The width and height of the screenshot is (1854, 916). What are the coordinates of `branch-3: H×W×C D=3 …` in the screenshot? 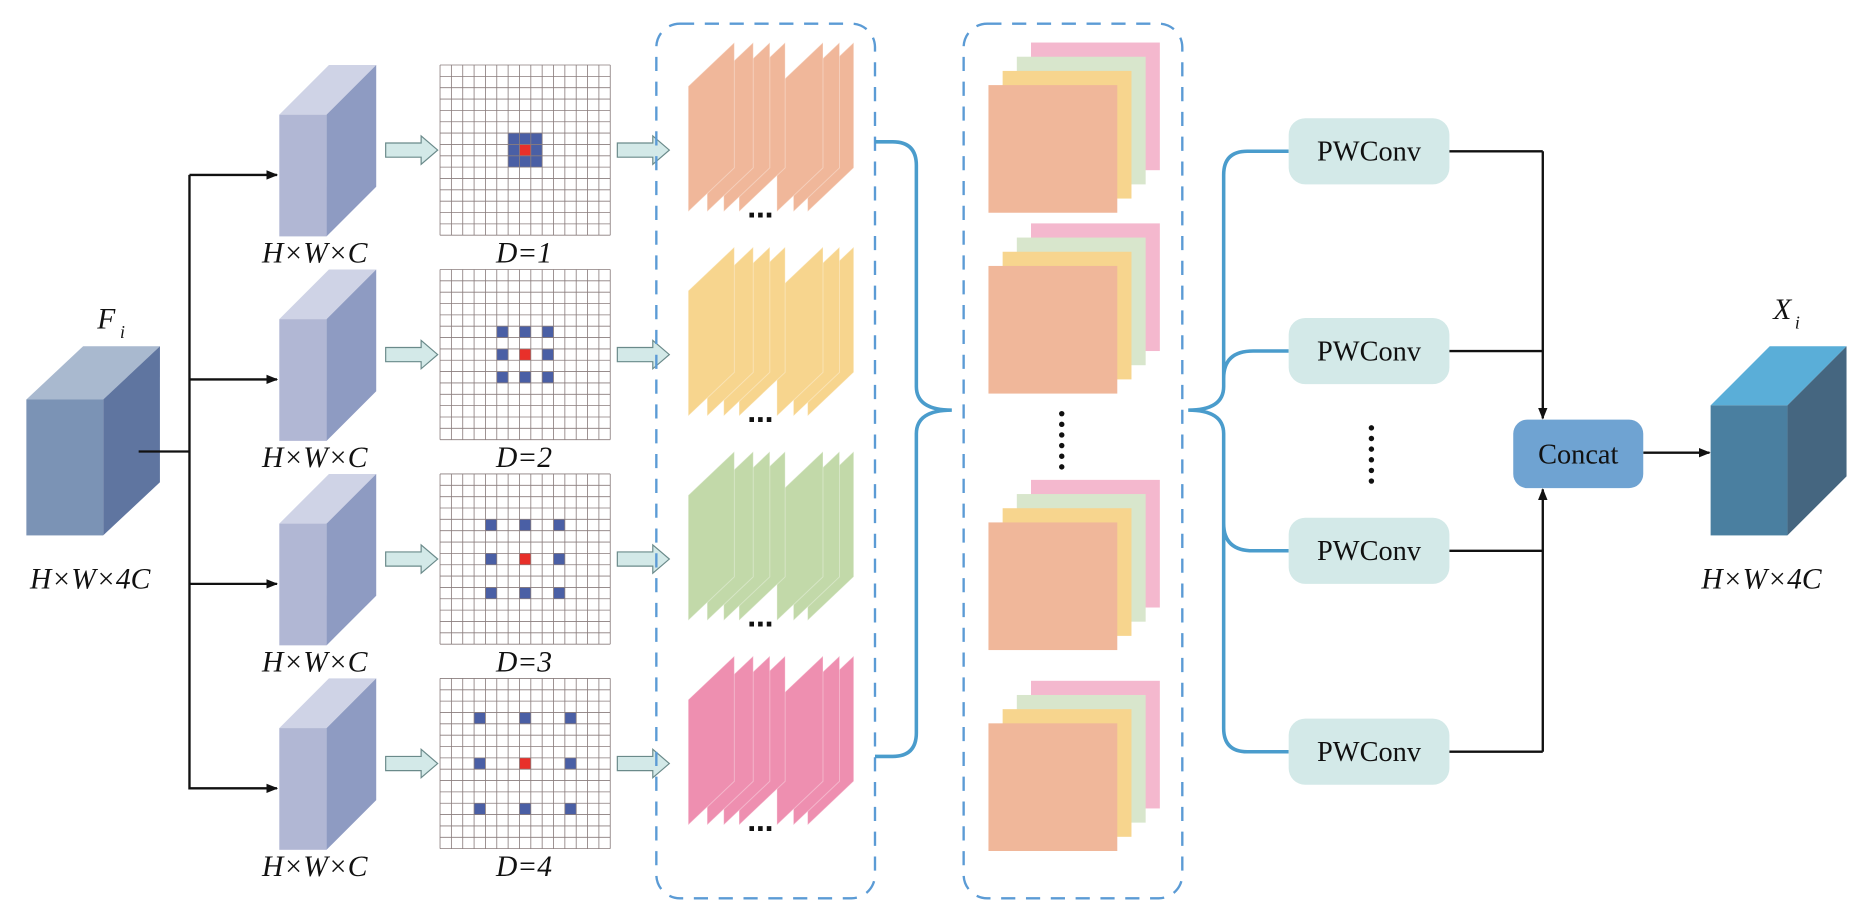 It's located at (522, 564).